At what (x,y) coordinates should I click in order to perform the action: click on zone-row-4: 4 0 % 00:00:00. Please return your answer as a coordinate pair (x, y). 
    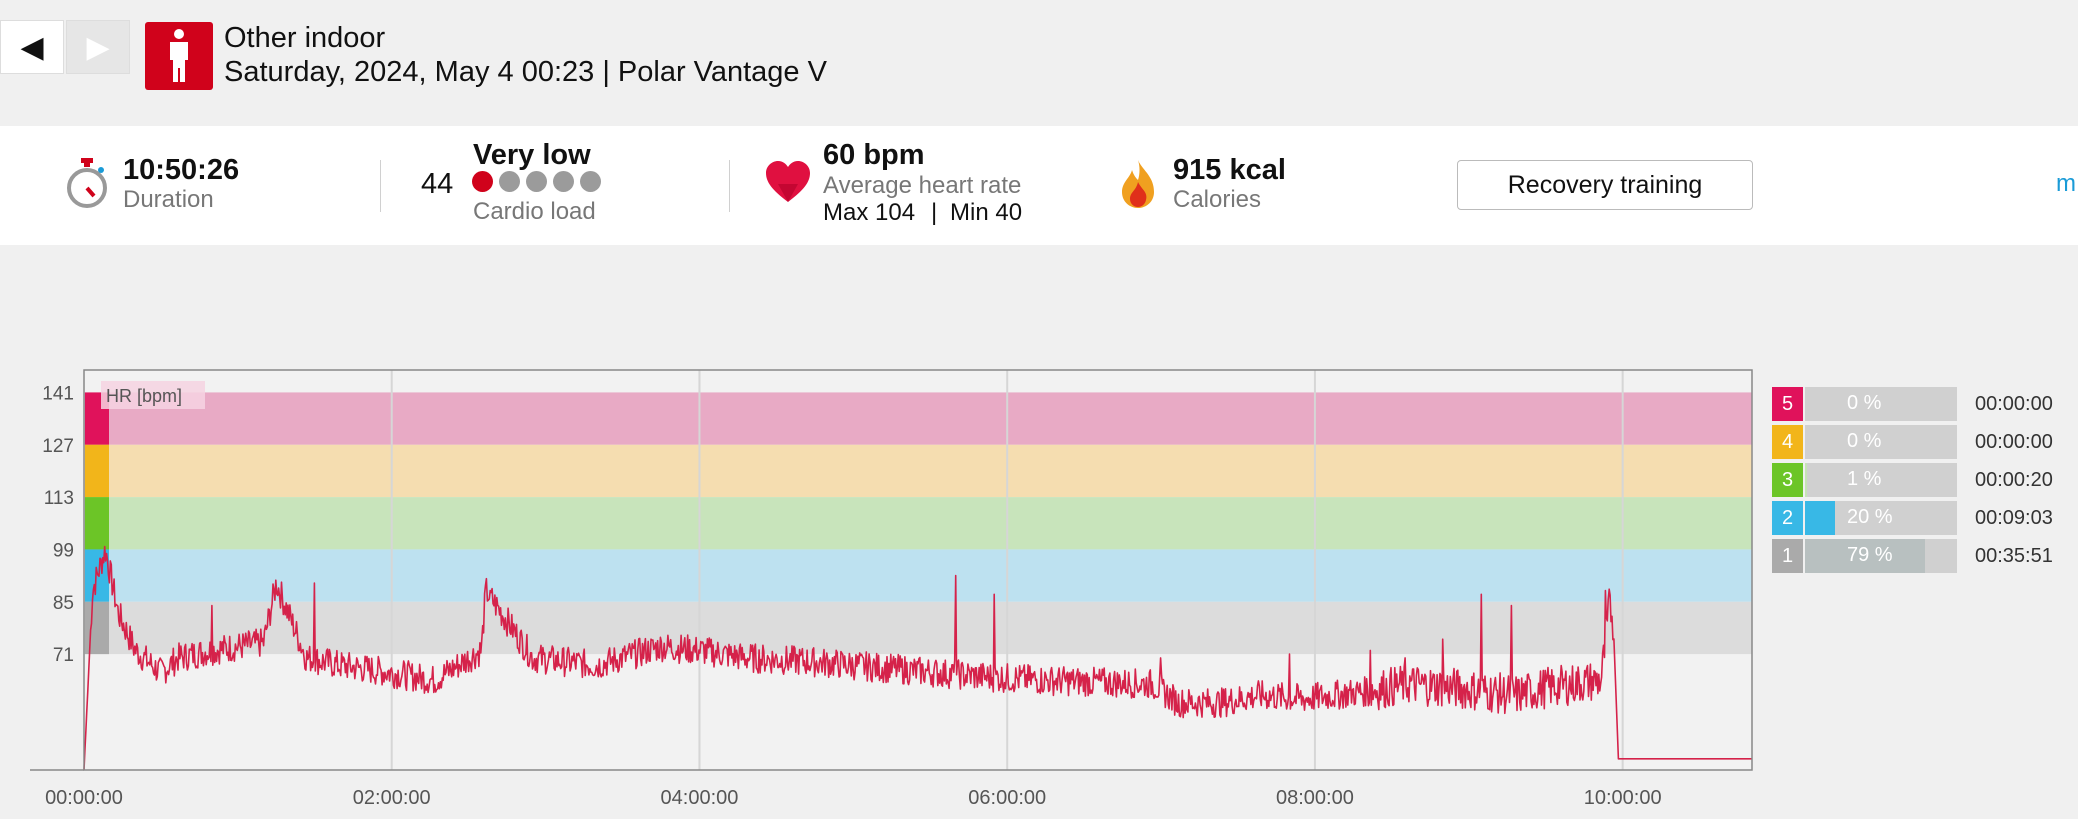
    Looking at the image, I should click on (1925, 442).